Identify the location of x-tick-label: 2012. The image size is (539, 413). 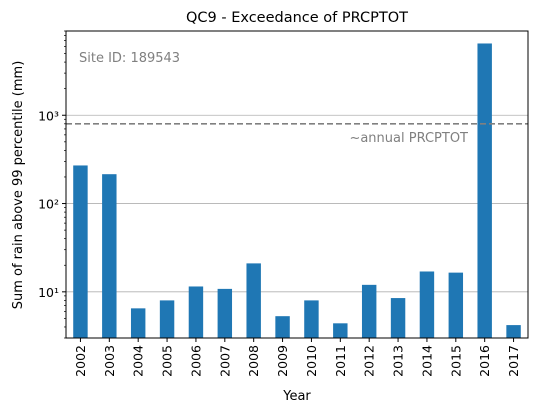
(369, 361).